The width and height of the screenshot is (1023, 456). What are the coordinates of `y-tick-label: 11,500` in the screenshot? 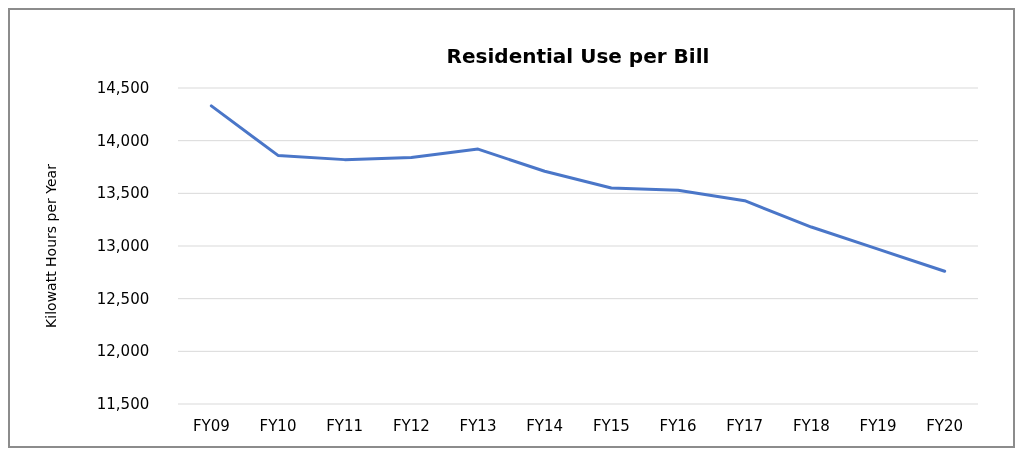 It's located at (123, 404).